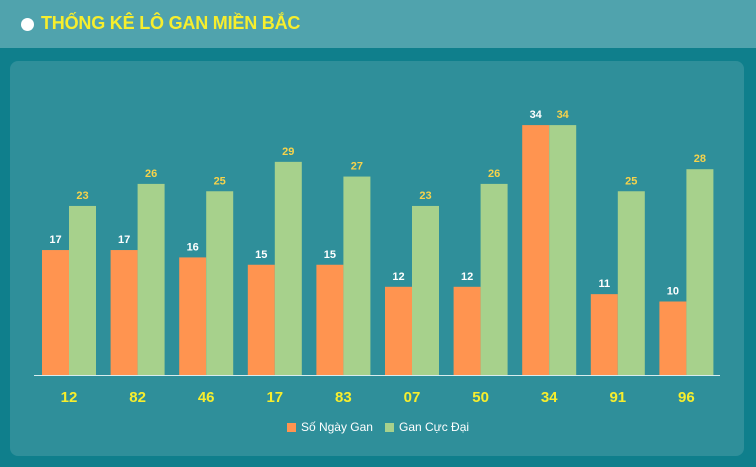  I want to click on data-label-so-ngay-gan-83: 15, so click(330, 255).